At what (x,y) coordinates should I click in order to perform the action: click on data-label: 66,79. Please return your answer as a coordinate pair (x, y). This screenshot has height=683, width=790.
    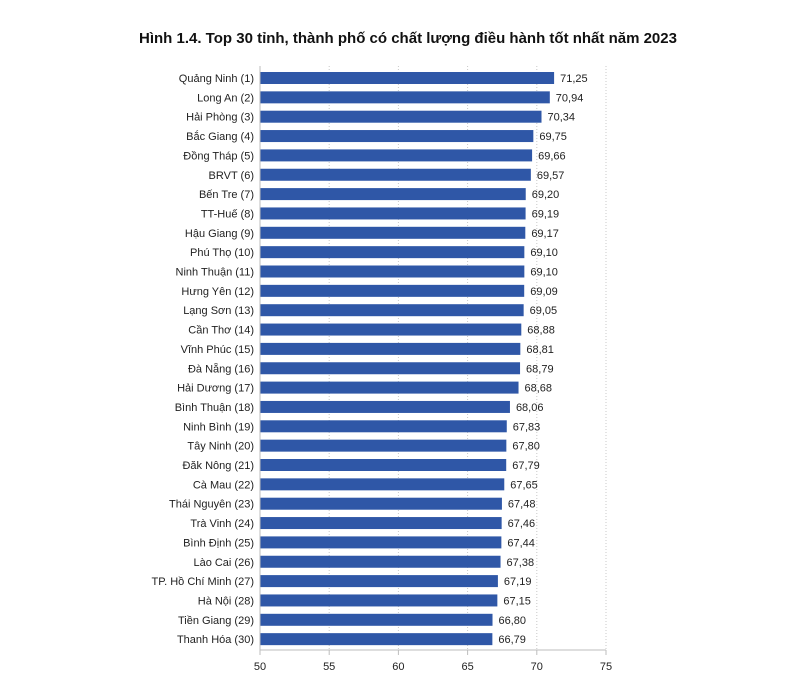
    Looking at the image, I should click on (512, 640).